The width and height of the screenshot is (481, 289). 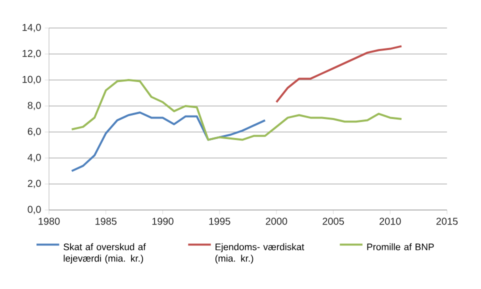 What do you see at coordinates (447, 221) in the screenshot?
I see `x-tick-label: 2015` at bounding box center [447, 221].